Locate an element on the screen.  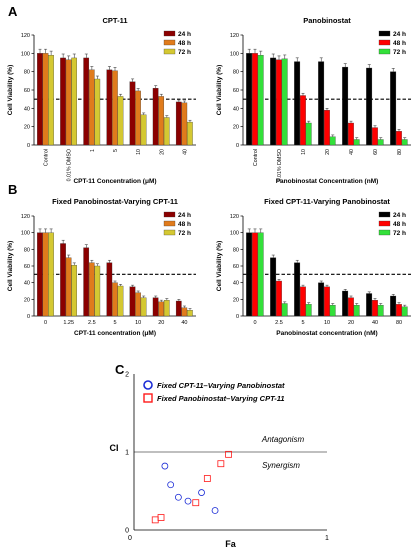
x-axis-label: CPT-11 concentration (μM) is located at coordinates (115, 333).